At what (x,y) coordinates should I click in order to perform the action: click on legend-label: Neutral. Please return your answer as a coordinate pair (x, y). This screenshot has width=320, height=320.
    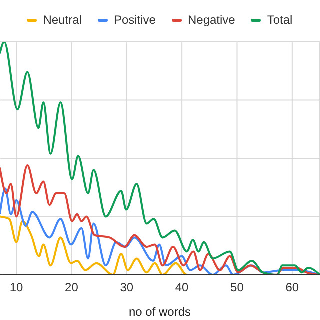
    Looking at the image, I should click on (62, 20).